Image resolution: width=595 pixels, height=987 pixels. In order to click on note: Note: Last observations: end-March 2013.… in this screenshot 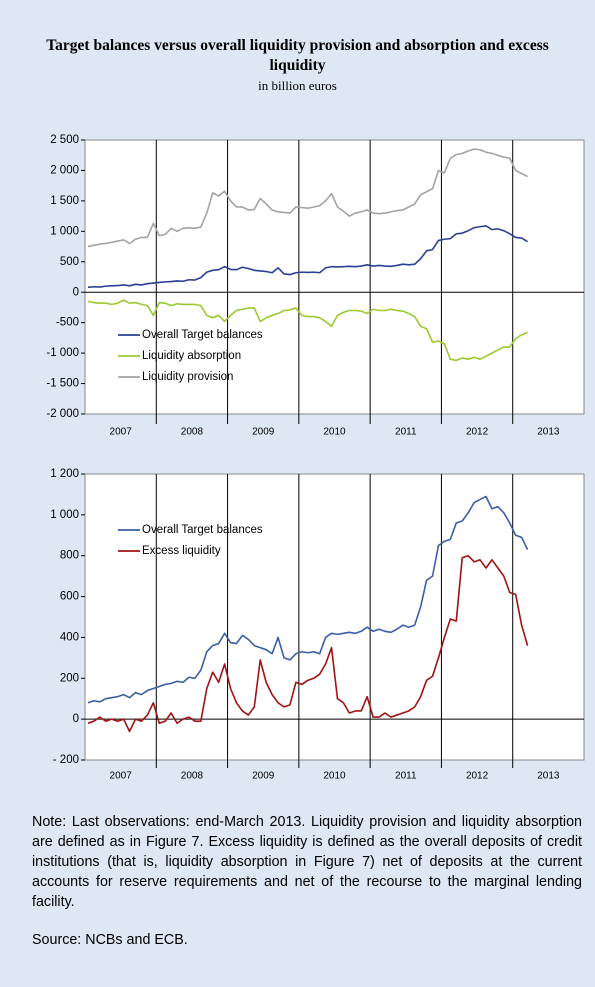, I will do `click(307, 862)`.